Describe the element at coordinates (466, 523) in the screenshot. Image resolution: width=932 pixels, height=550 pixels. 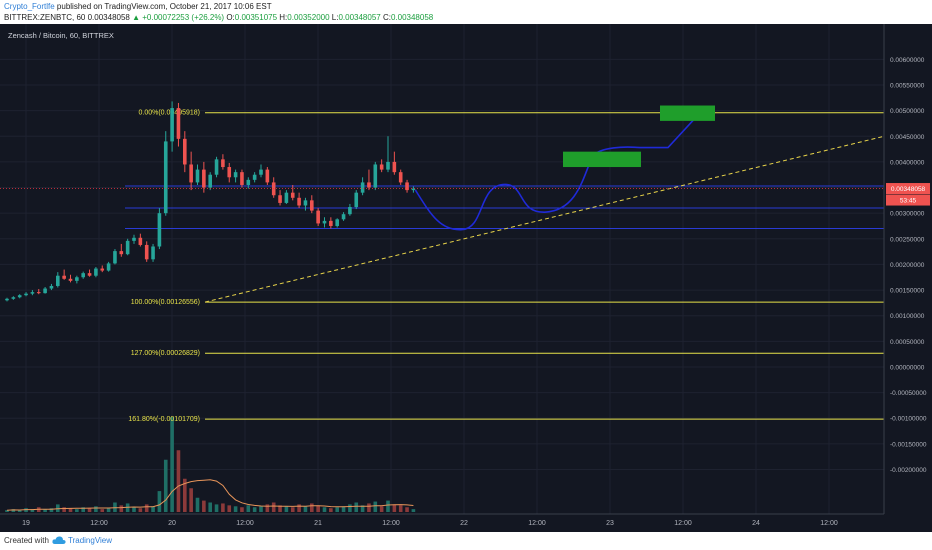
I see `time-axis` at that location.